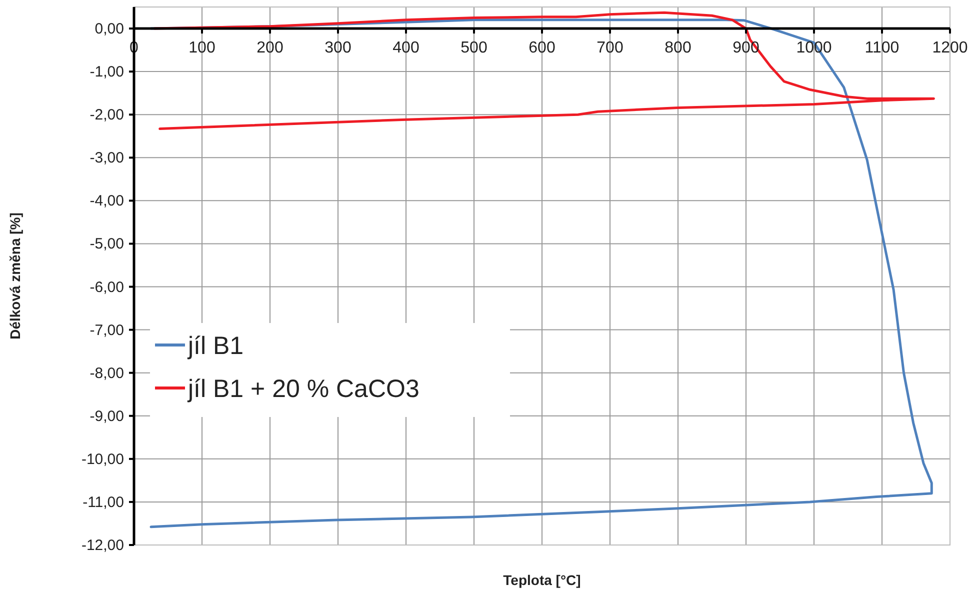 The height and width of the screenshot is (601, 976). I want to click on y-tick-label: -6,00, so click(107, 287).